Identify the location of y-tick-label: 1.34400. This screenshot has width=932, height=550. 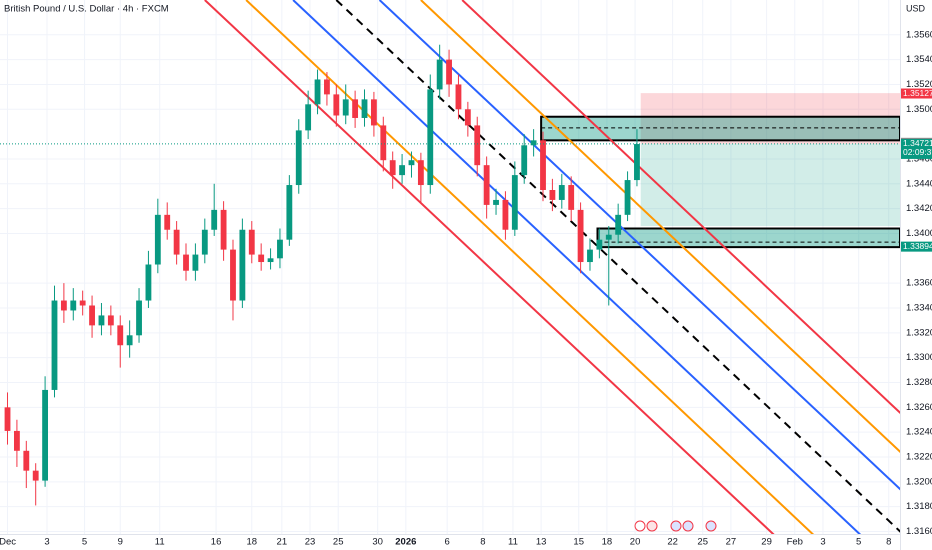
(919, 183).